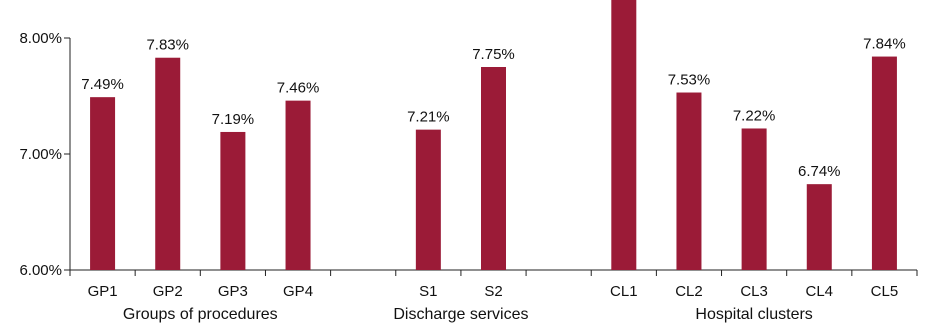 The height and width of the screenshot is (324, 925). I want to click on bar-s2, so click(493, 168).